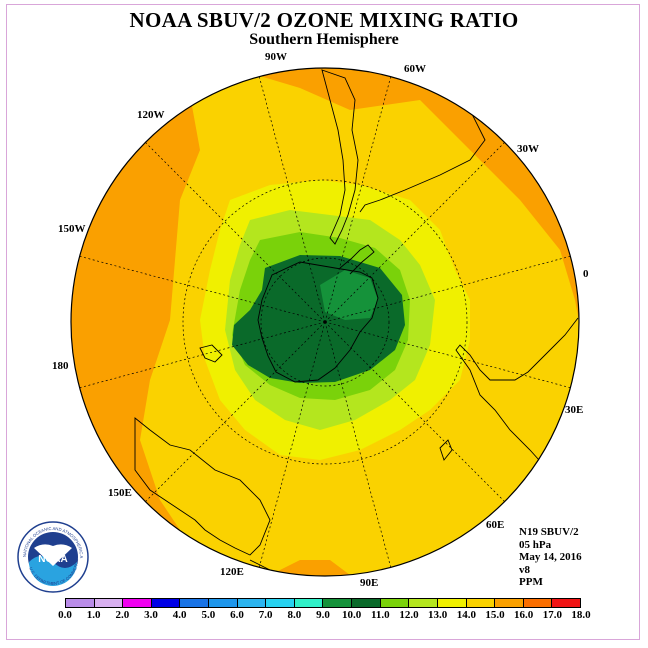 The image size is (648, 648). Describe the element at coordinates (265, 615) in the screenshot. I see `colorbar-tick-label: 7.0` at that location.